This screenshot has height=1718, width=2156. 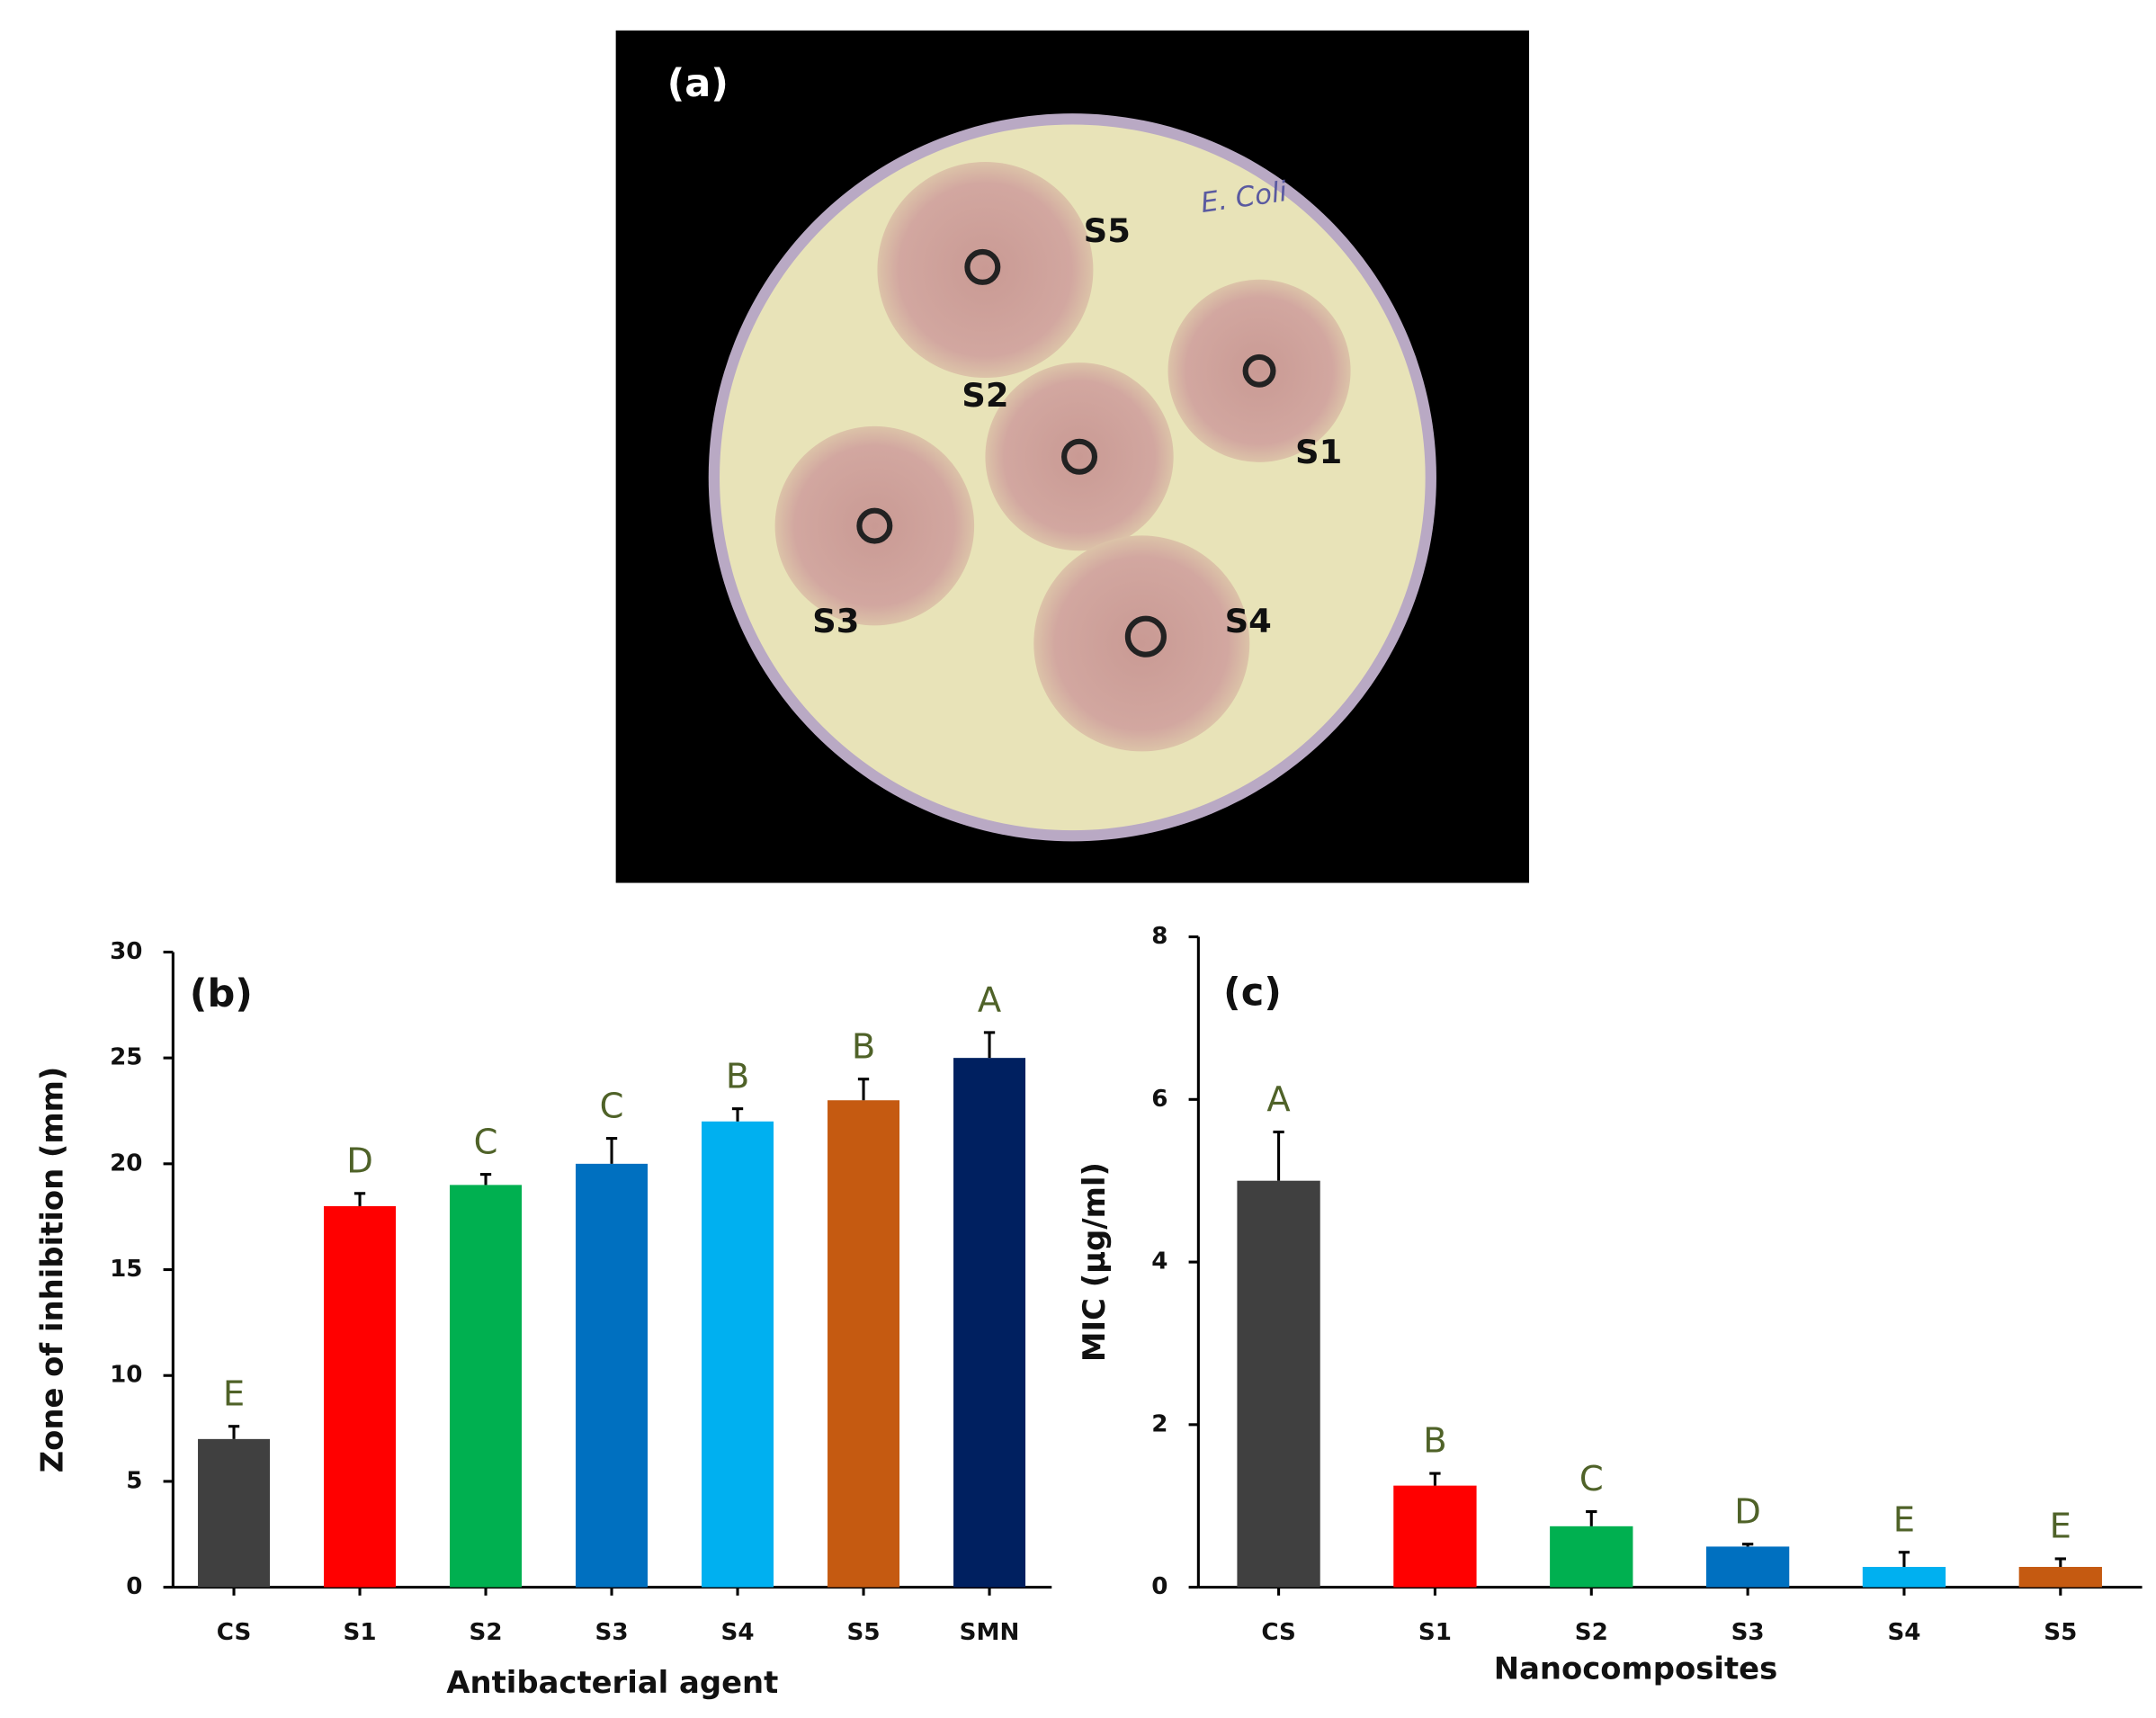 I want to click on well-label: S2, so click(x=985, y=395).